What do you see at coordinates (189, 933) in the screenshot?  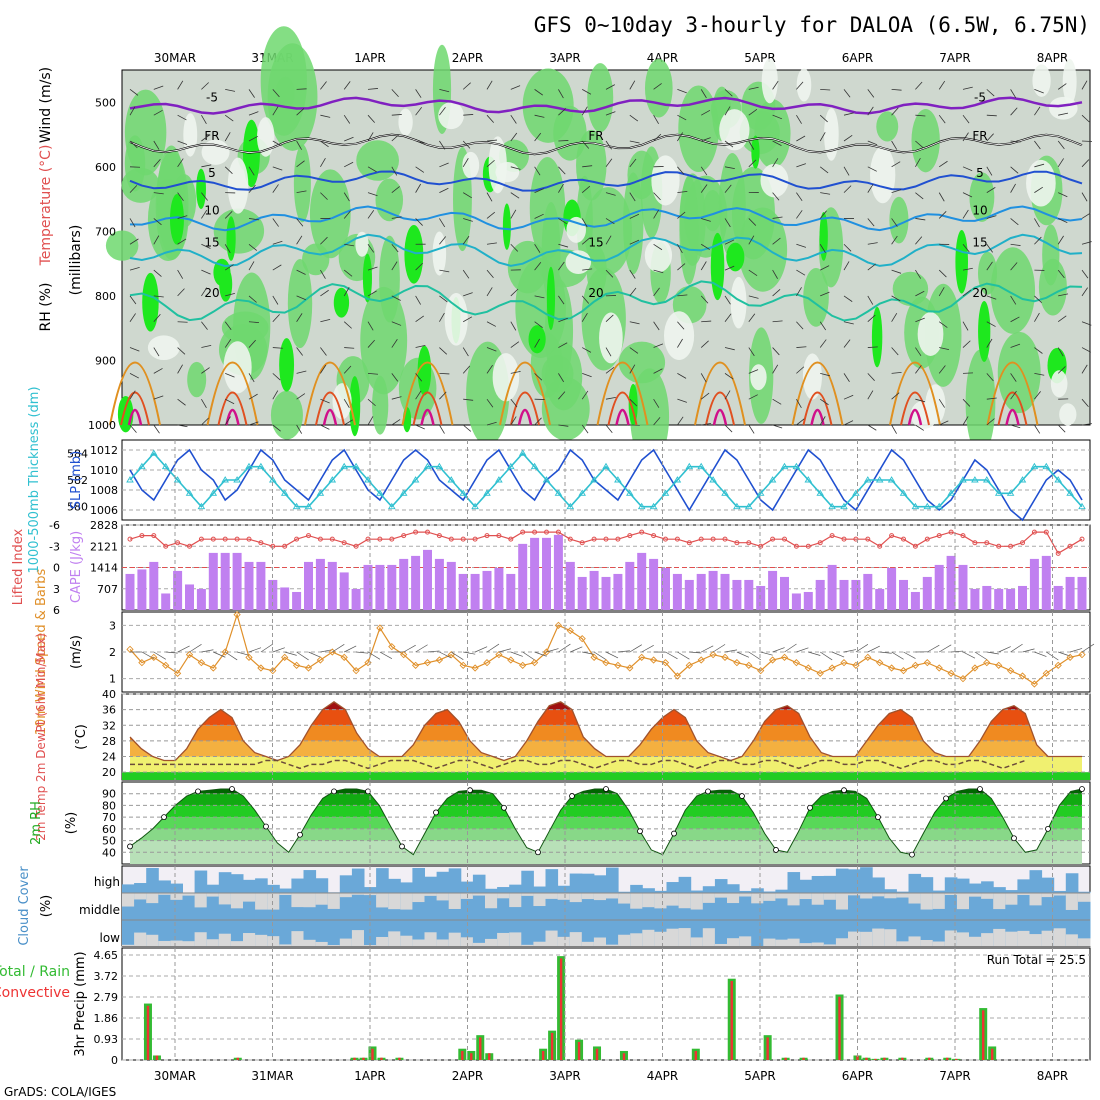 I see `cloud-low-bar` at bounding box center [189, 933].